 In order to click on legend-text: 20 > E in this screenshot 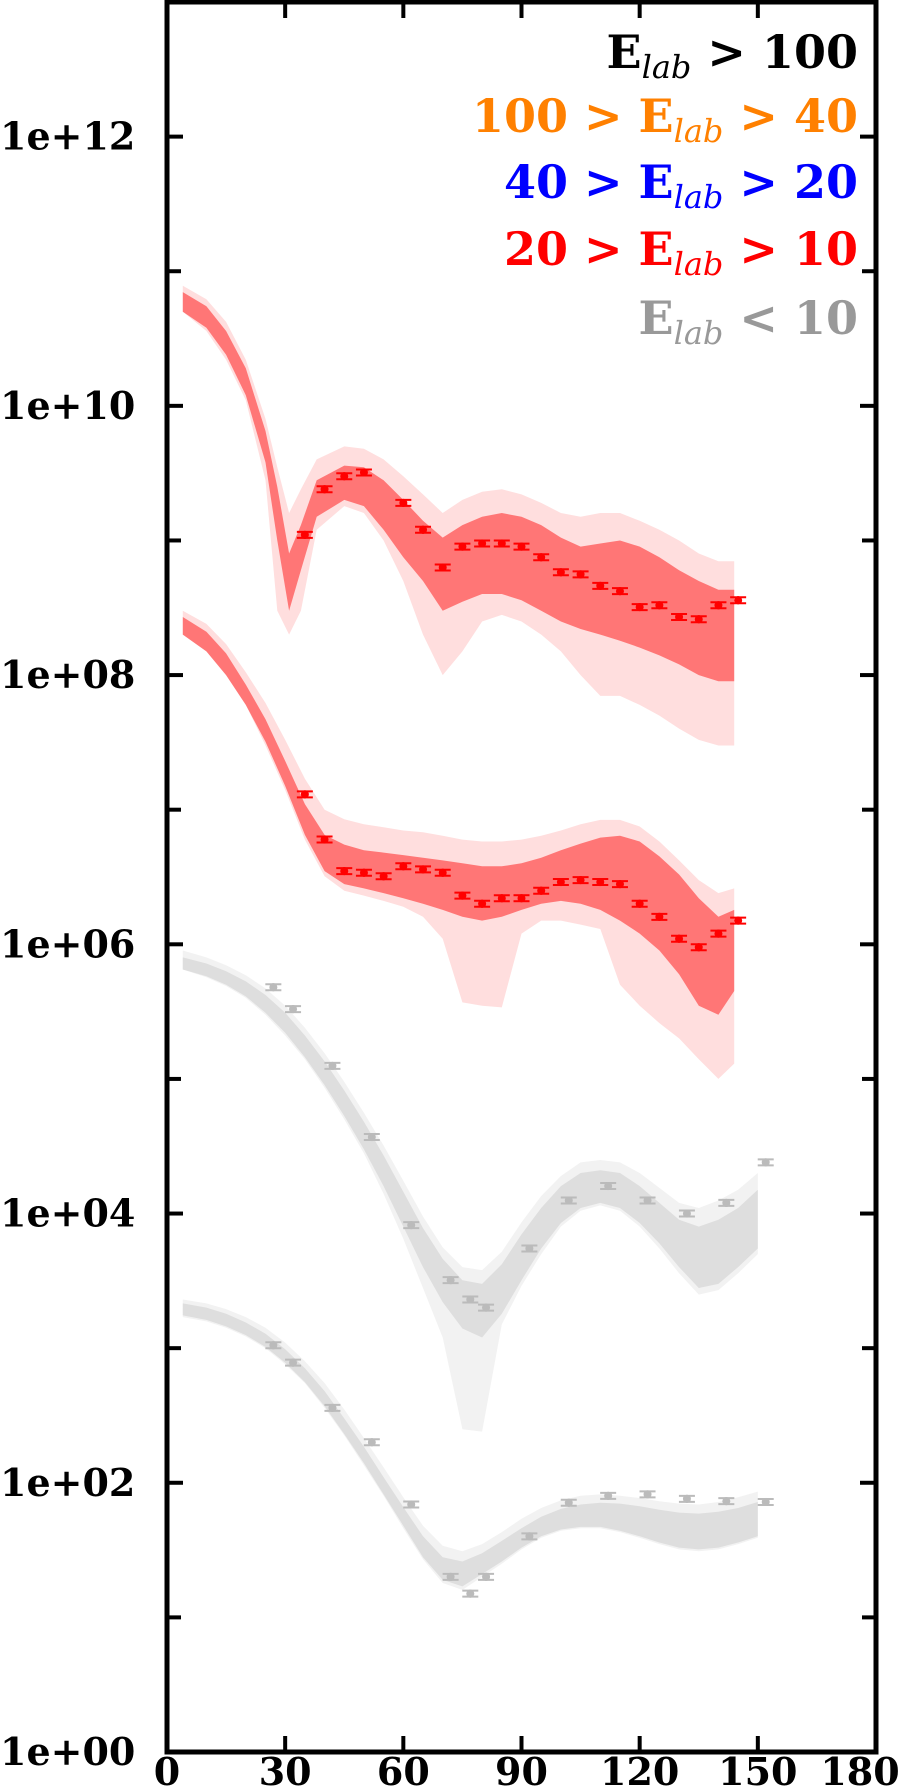, I will do `click(589, 249)`.